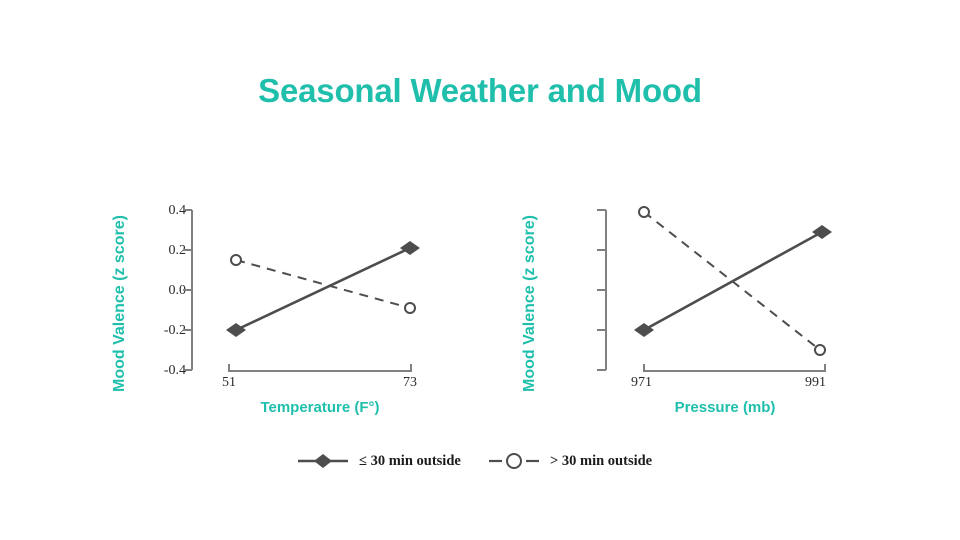  I want to click on legend-marker-open-circle-icon, so click(514, 461).